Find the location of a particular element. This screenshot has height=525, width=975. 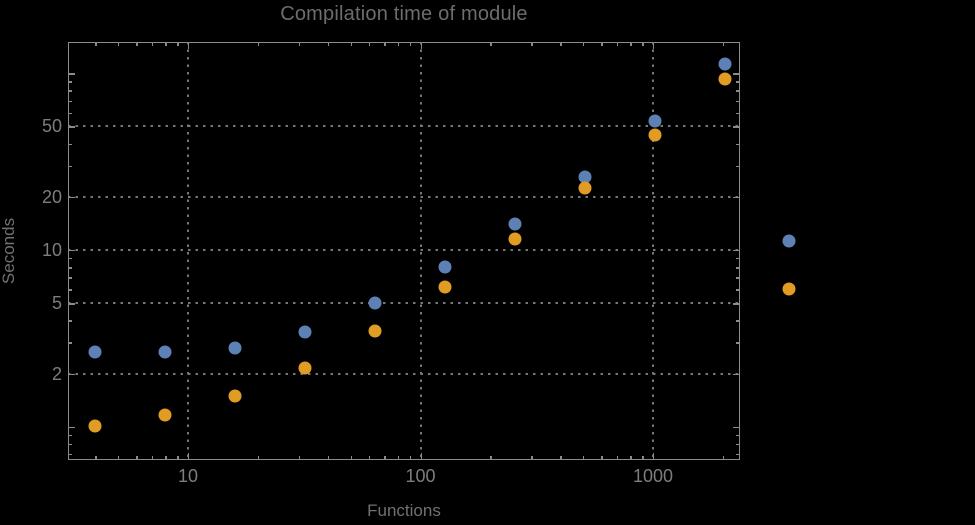

y-tick-label: 10 is located at coordinates (51, 250).